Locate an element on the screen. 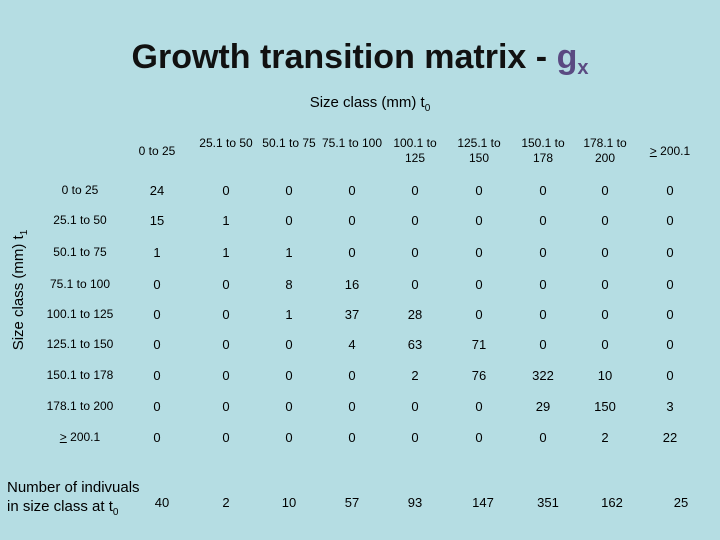 This screenshot has height=540, width=720. column-axis-label: Size class (mm) t0 is located at coordinates (370, 104).